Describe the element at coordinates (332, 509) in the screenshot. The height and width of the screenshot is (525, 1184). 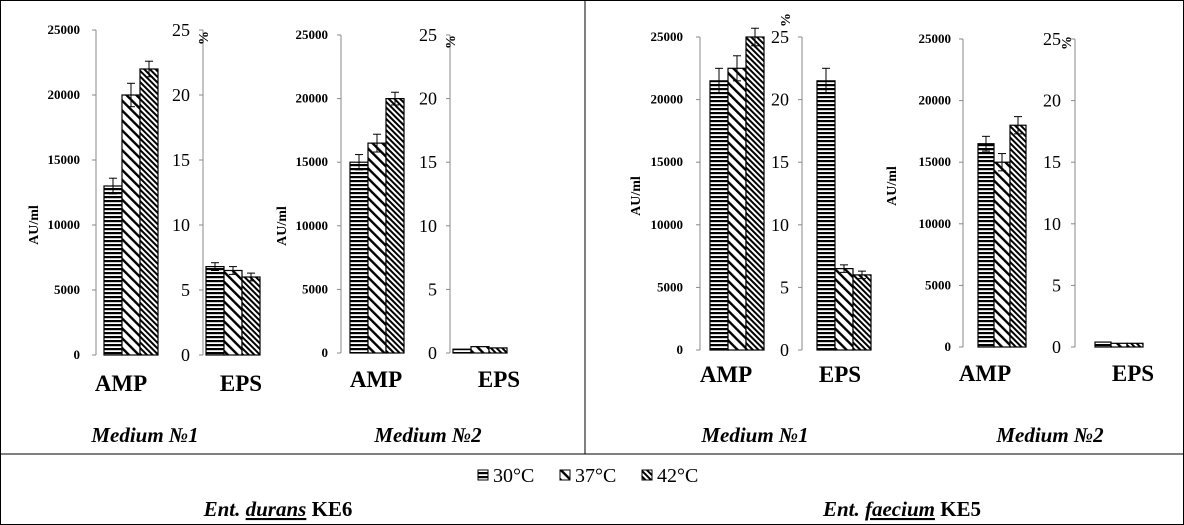
I see `caption-code: KE6` at that location.